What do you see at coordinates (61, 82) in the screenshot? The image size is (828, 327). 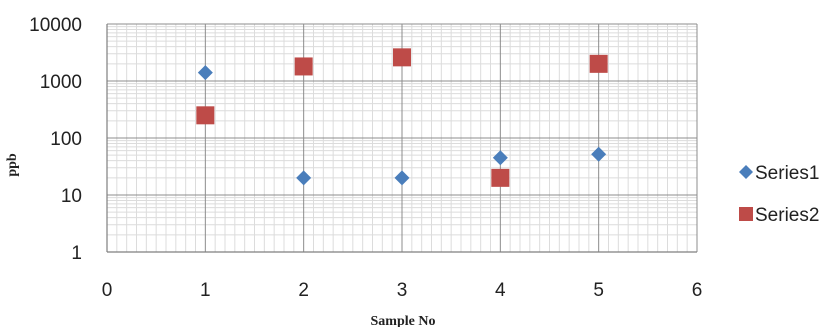 I see `y-tick-label: 1000` at bounding box center [61, 82].